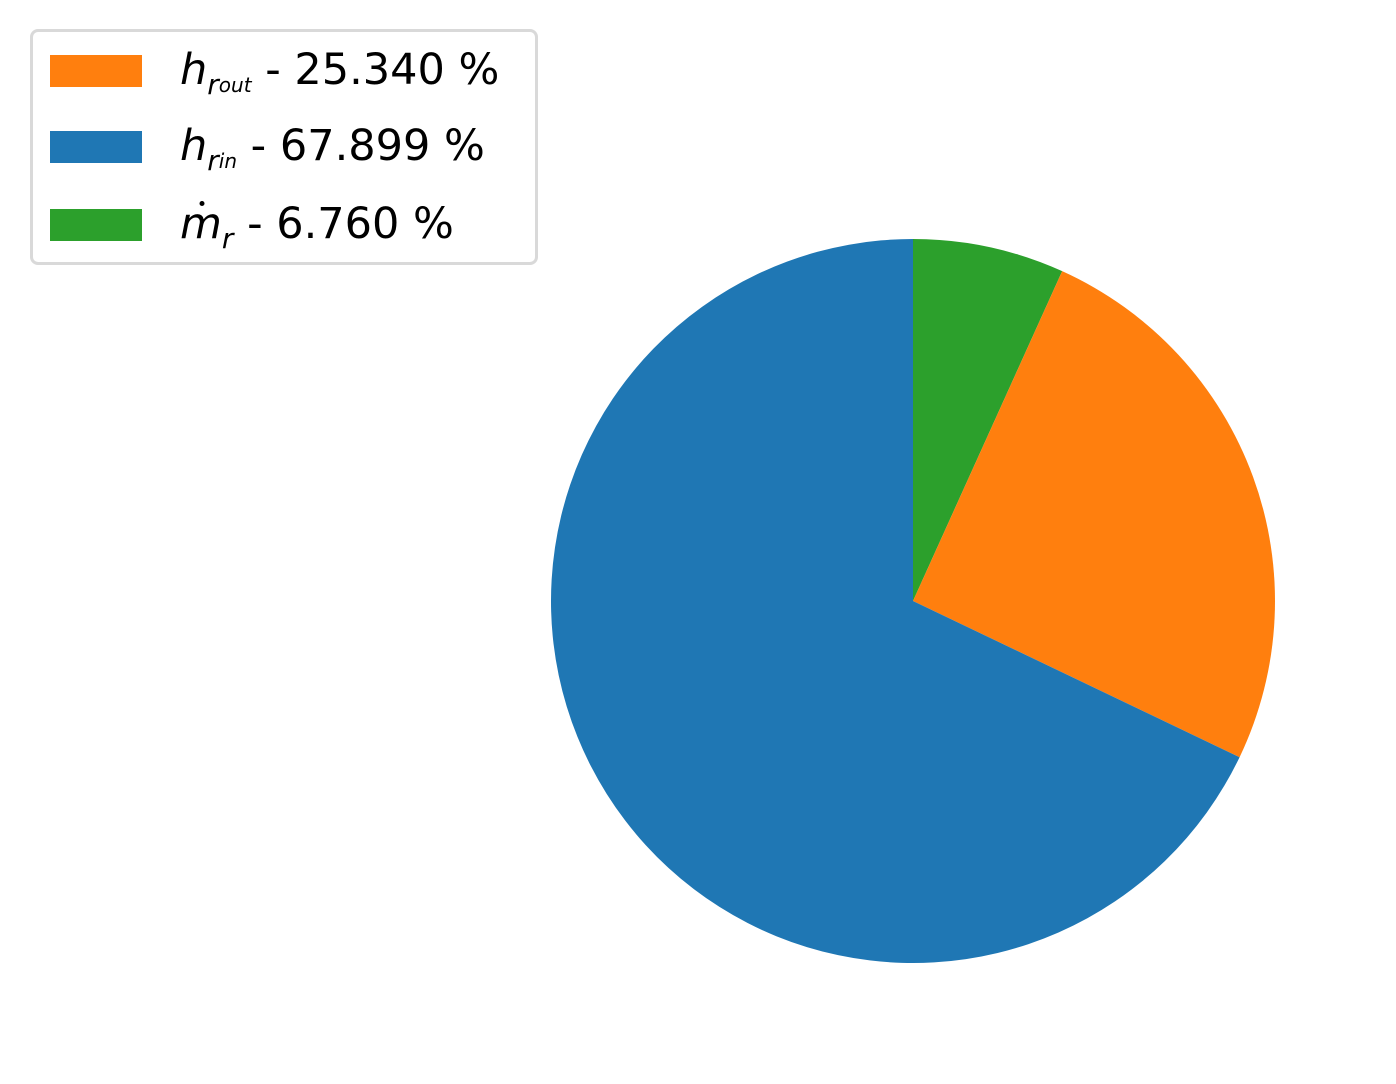  What do you see at coordinates (228, 161) in the screenshot?
I see `legend-subsubscript: in` at bounding box center [228, 161].